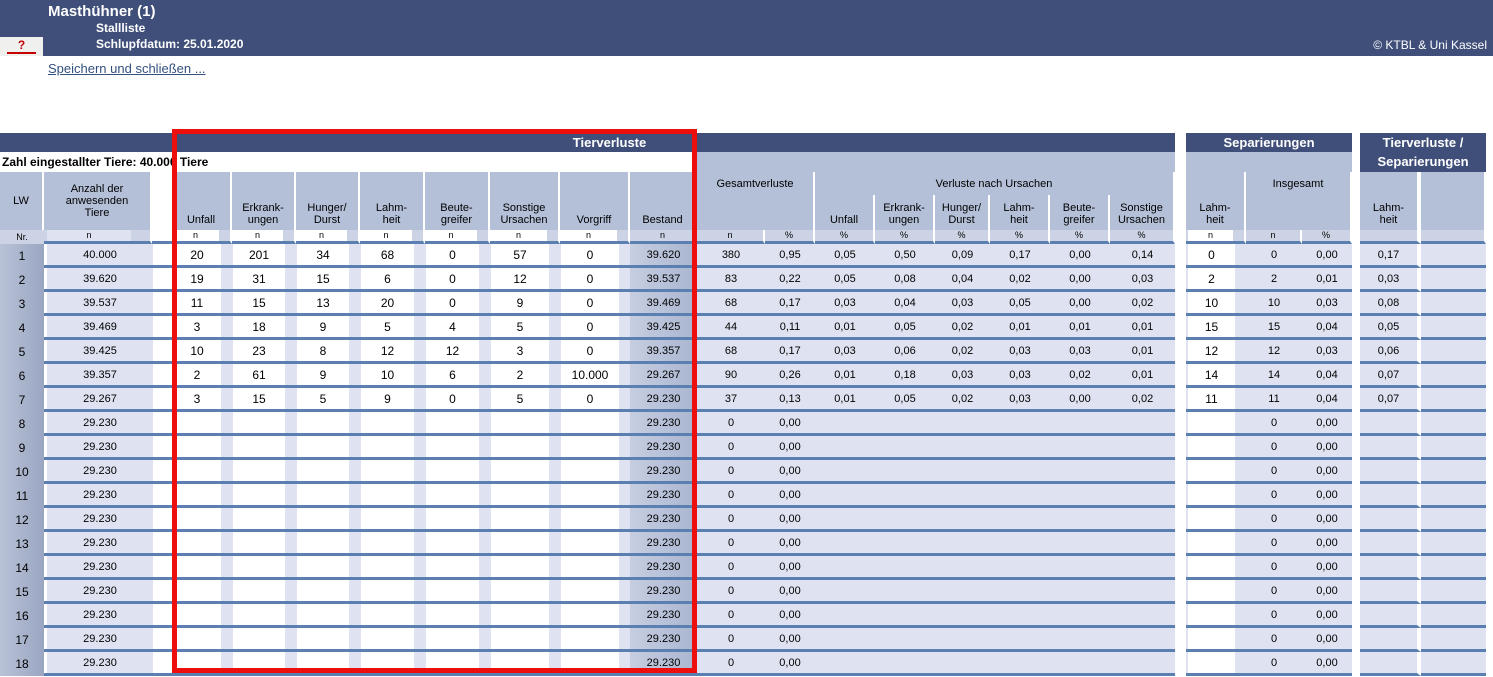 This screenshot has height=677, width=1493. What do you see at coordinates (323, 398) in the screenshot?
I see `input-hunger-durst-box: 5` at bounding box center [323, 398].